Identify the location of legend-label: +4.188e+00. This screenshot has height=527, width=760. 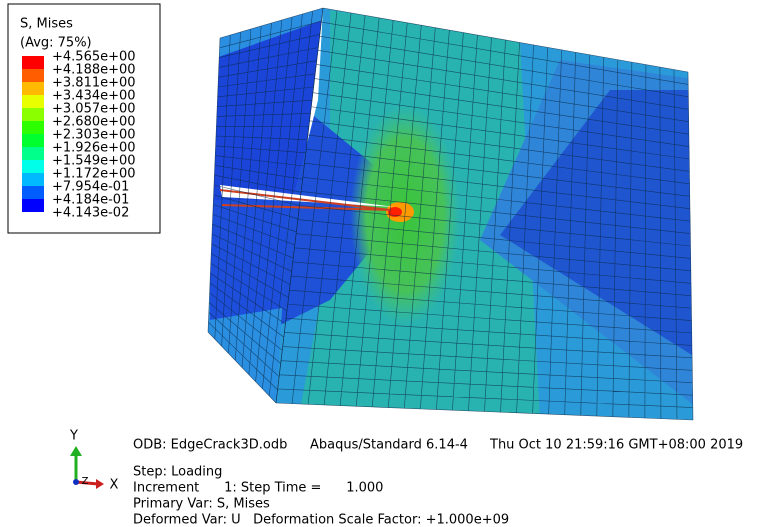
(94, 70).